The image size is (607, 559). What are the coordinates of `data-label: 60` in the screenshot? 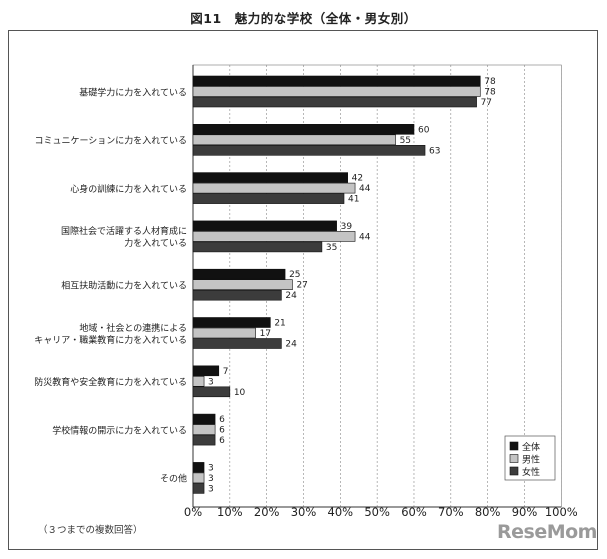 It's located at (424, 130).